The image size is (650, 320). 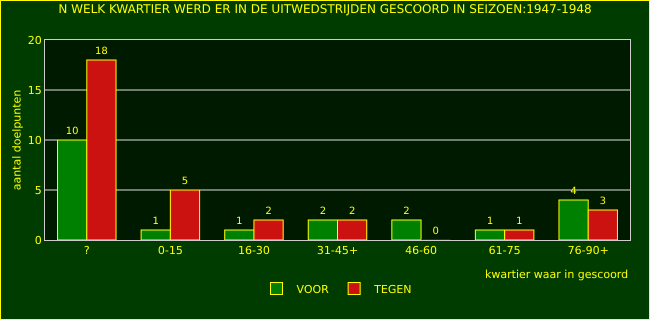 What do you see at coordinates (556, 274) in the screenshot?
I see `x-axis-title: kwartier waar in gescoord` at bounding box center [556, 274].